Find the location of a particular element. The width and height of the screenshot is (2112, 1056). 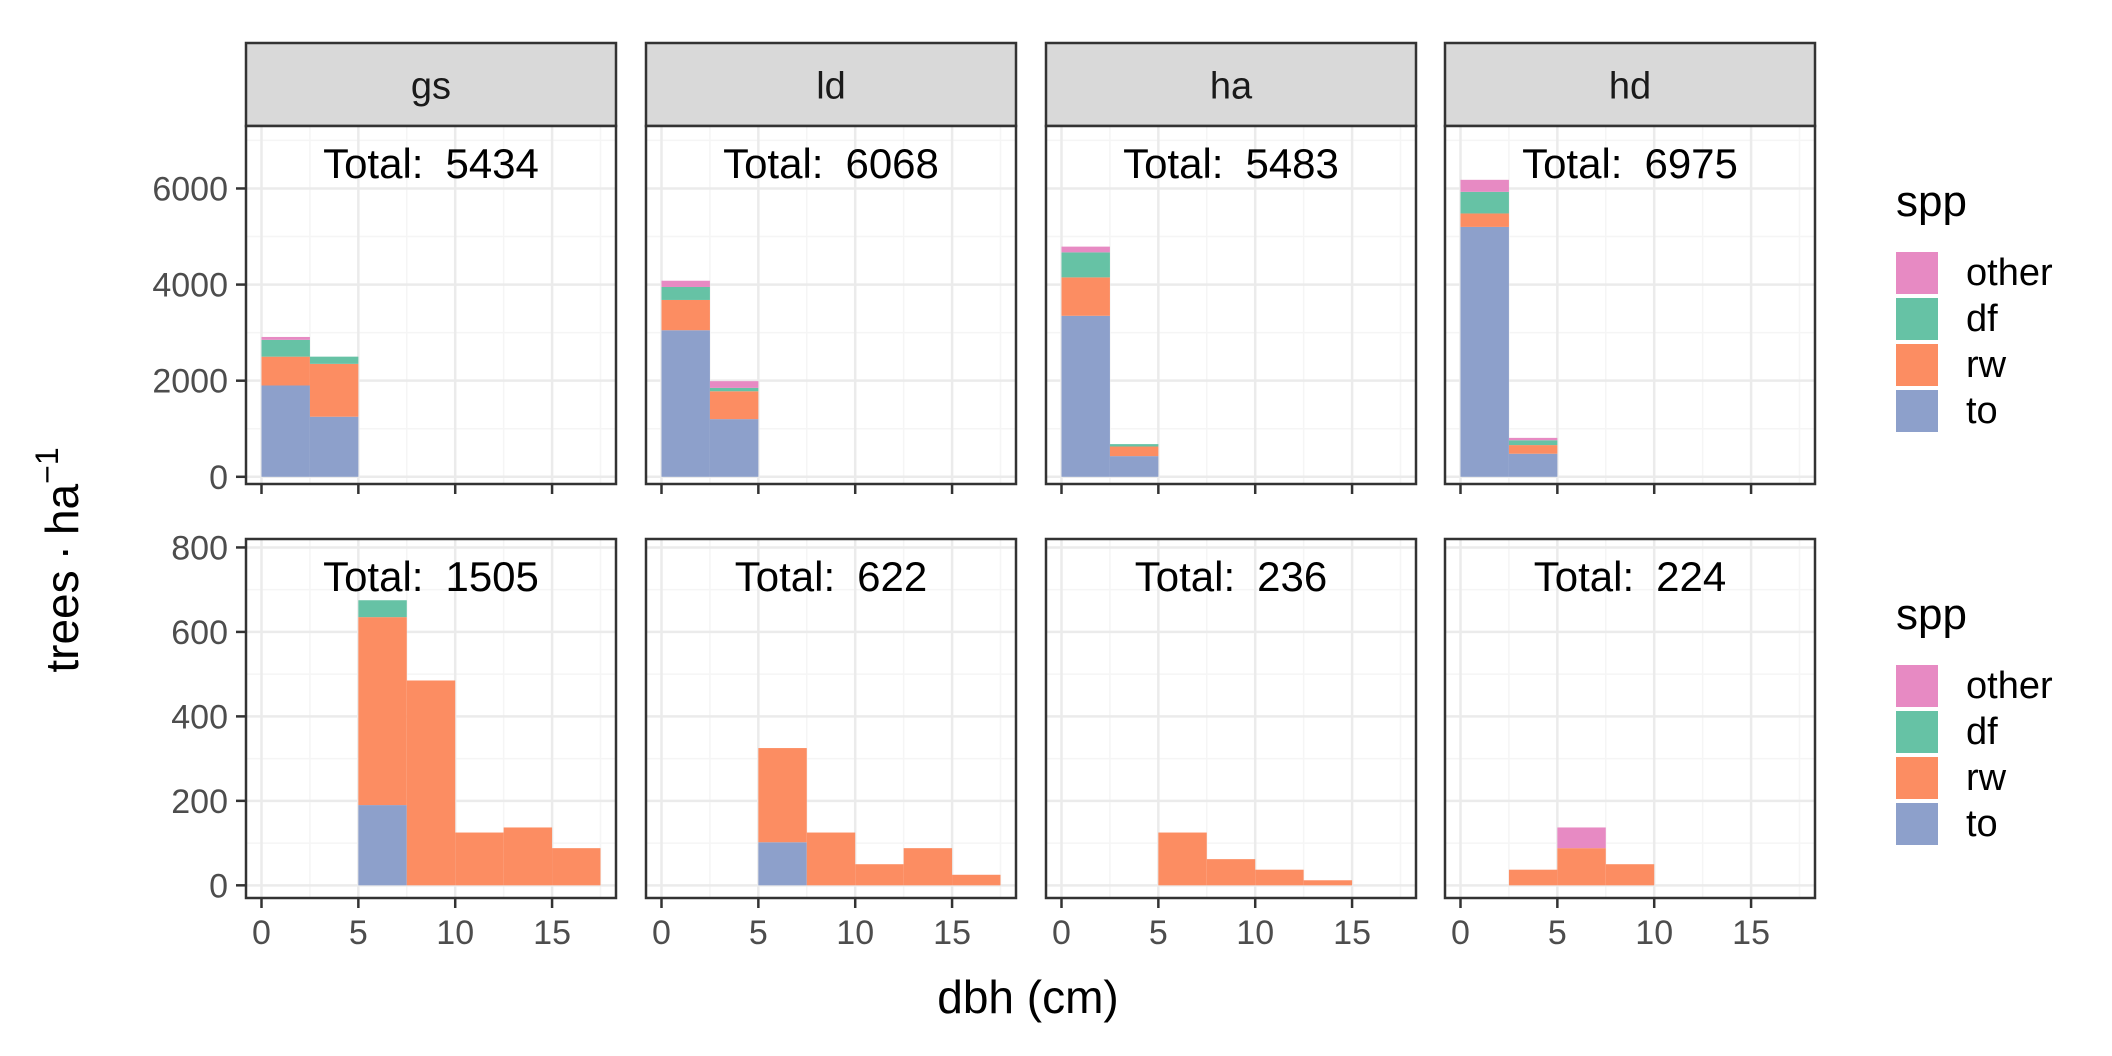

facet-strip-ld: ld is located at coordinates (831, 84).